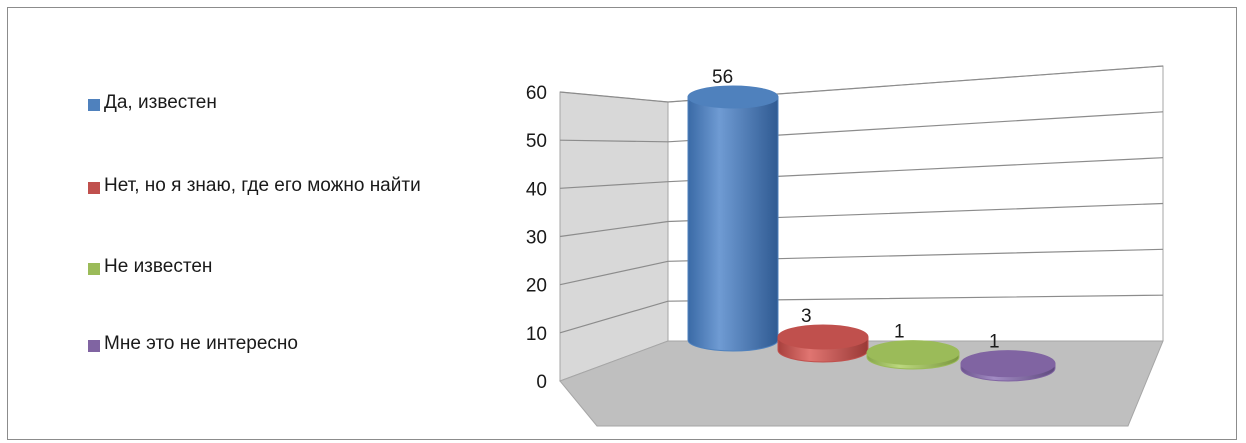 Image resolution: width=1246 pixels, height=443 pixels. I want to click on y-tick-label: 30, so click(536, 238).